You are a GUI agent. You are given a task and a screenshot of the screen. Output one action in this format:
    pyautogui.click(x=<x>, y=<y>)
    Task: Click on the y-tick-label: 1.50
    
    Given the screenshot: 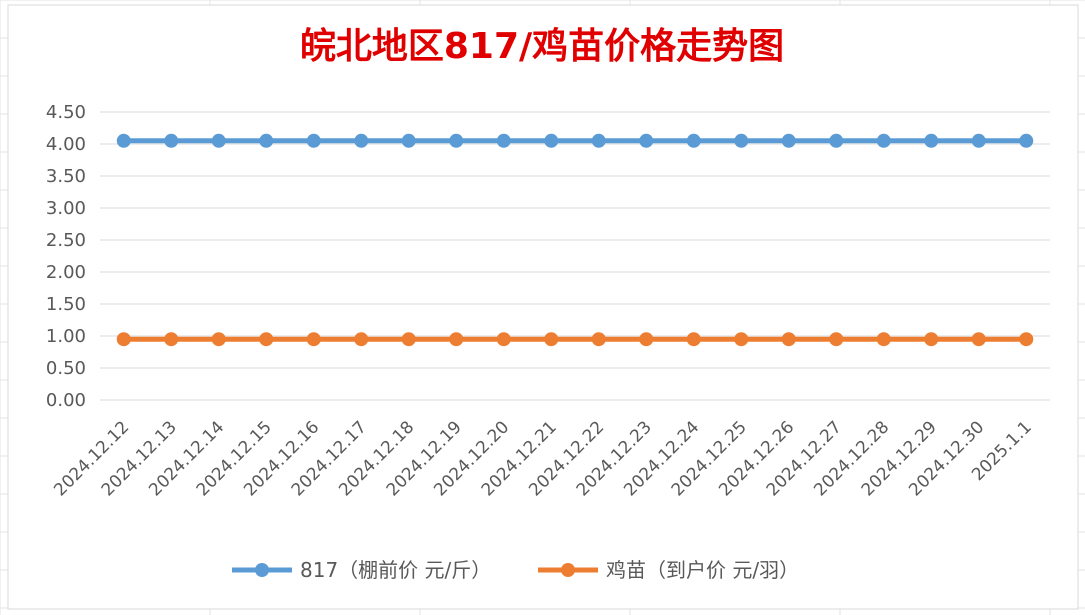 What is the action you would take?
    pyautogui.click(x=66, y=304)
    